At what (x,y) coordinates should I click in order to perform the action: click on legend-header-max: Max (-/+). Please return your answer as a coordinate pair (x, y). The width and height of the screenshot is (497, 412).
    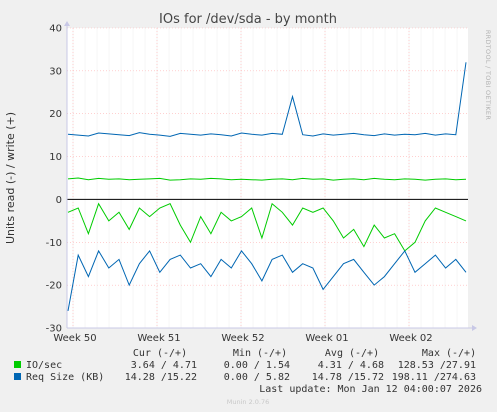
    Looking at the image, I should click on (449, 353).